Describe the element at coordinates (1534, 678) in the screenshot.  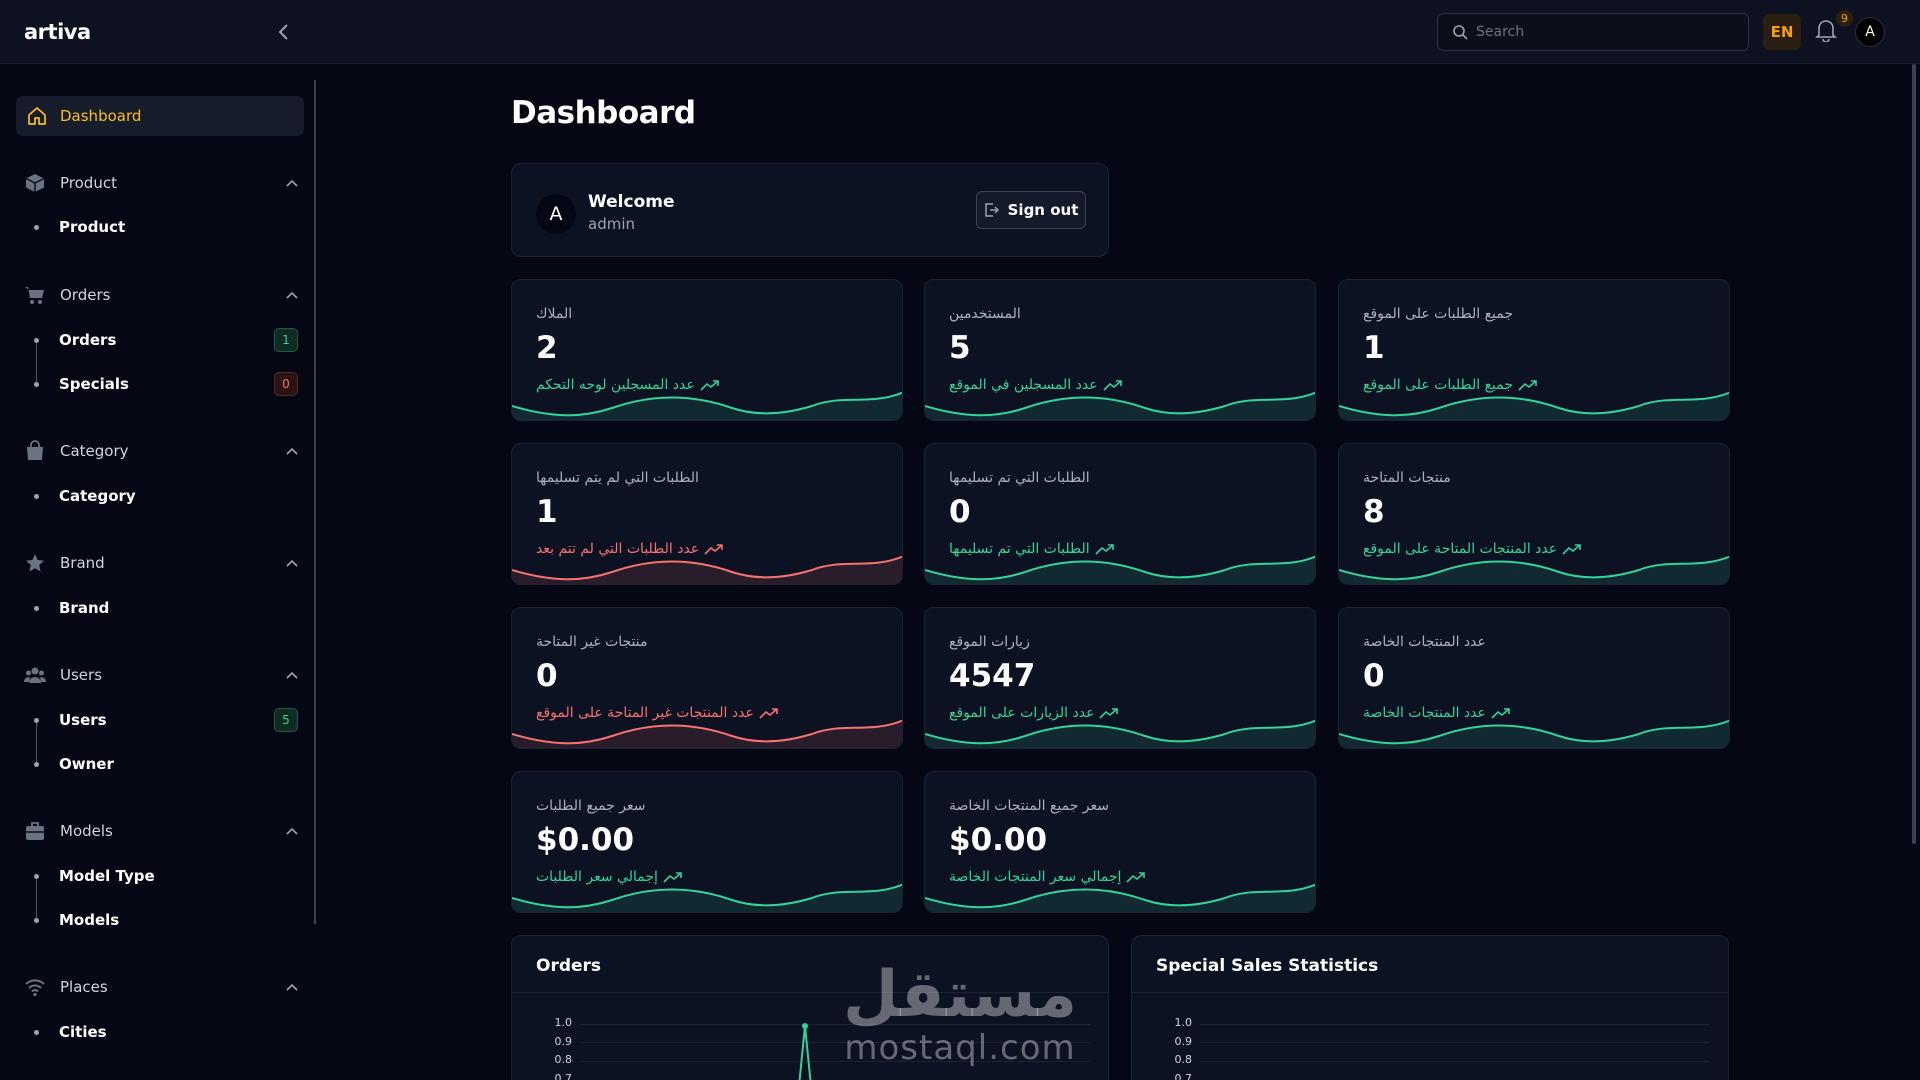
I see `stat-card: عدد المنتجات الخاصة 0 عدد المنتجات الخاصة` at that location.